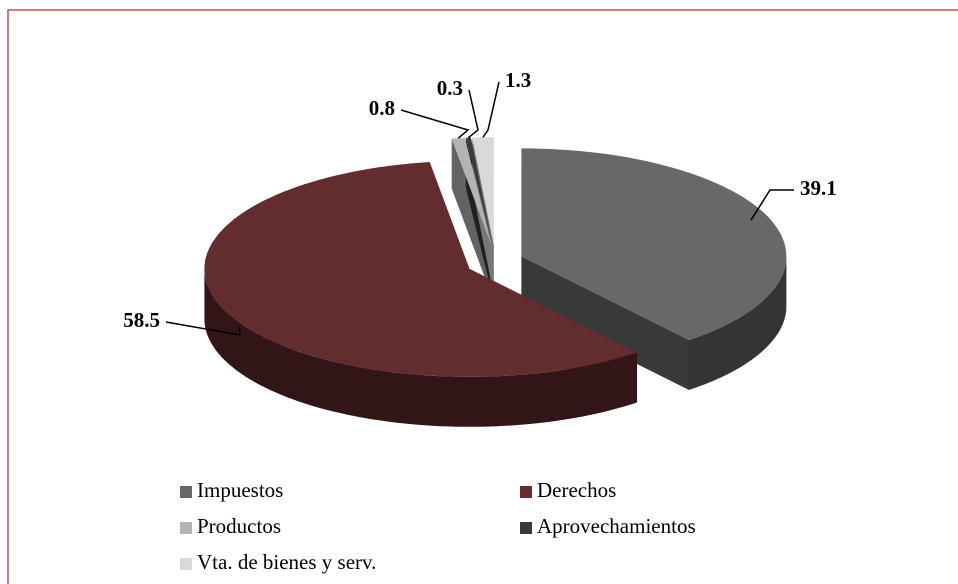 This screenshot has height=584, width=958. What do you see at coordinates (576, 490) in the screenshot?
I see `legend-label: Derechos` at bounding box center [576, 490].